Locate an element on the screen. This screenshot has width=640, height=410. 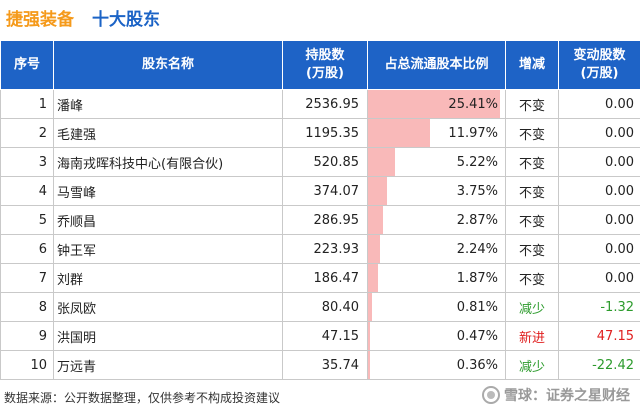
row-shareholder-name: 万远青 is located at coordinates (168, 365).